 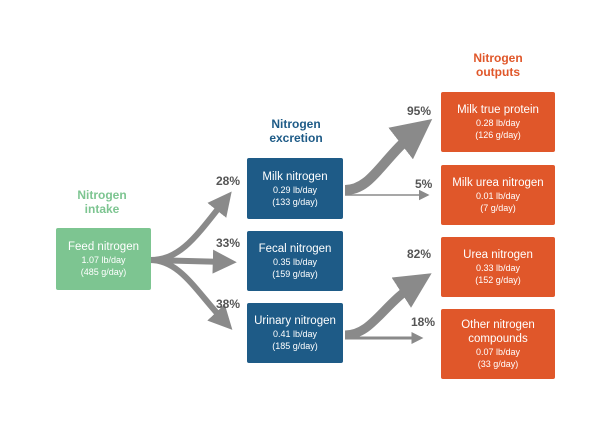 I want to click on other-nitrogen-compounds-percent: 18%, so click(x=423, y=322).